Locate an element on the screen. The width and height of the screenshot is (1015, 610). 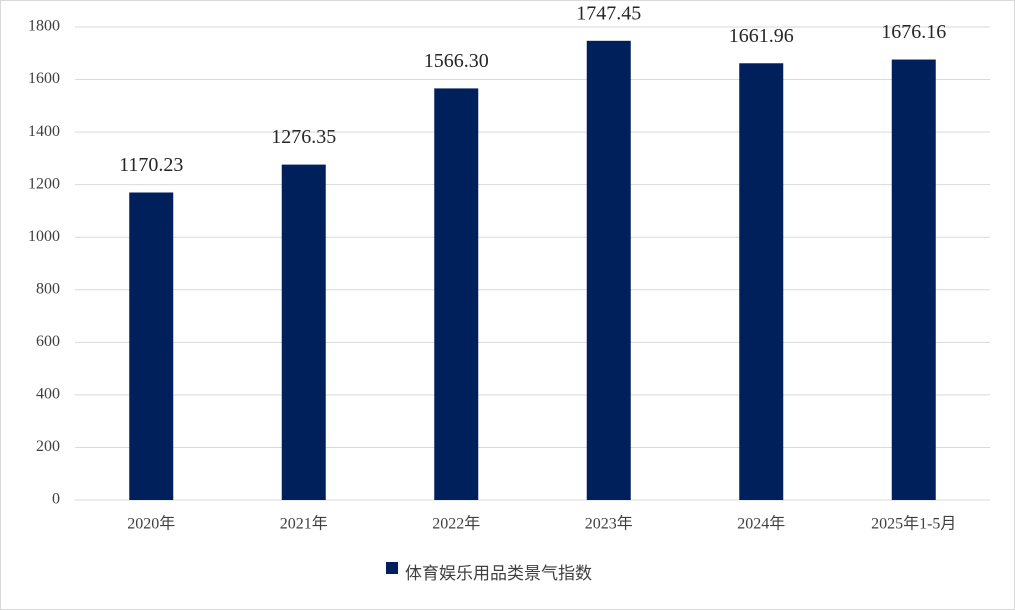
y-tick-label: 1800 is located at coordinates (44, 26).